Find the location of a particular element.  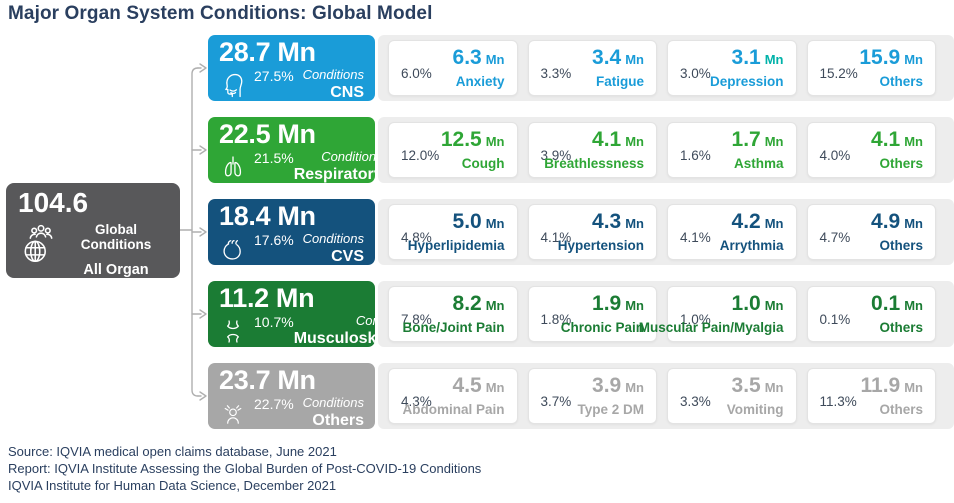

organ-percent: 22.7% is located at coordinates (274, 404).